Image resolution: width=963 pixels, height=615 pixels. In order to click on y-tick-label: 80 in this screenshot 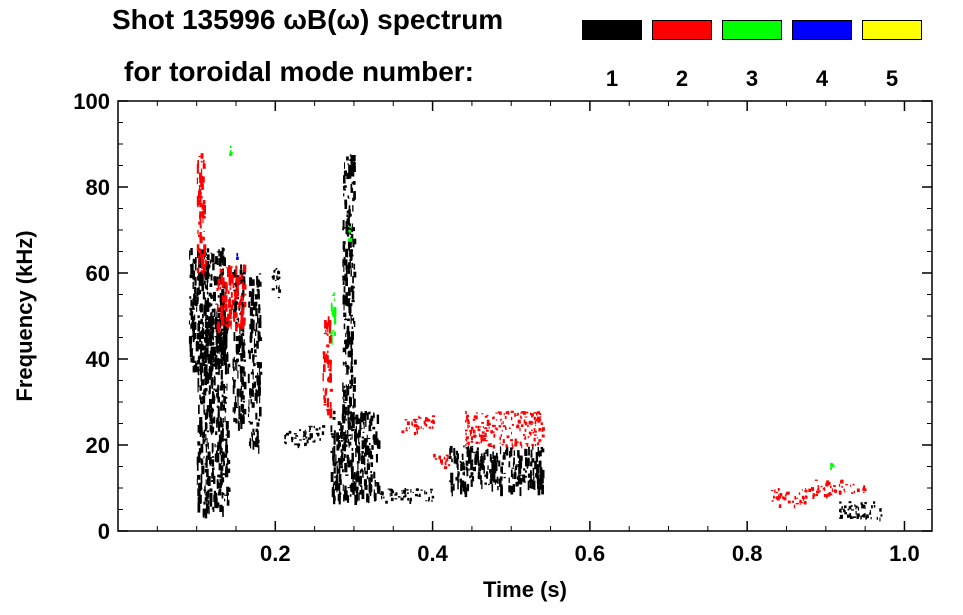, I will do `click(98, 187)`.